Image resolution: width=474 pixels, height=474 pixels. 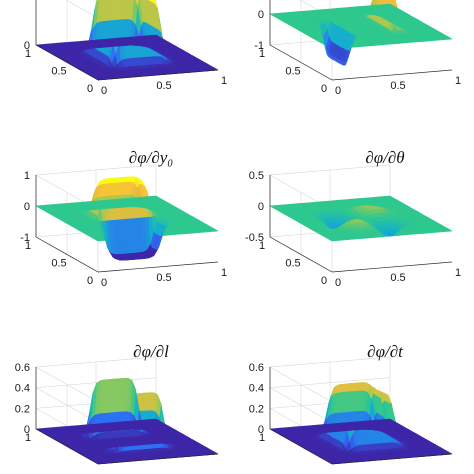 What do you see at coordinates (67, 62) in the screenshot?
I see `y-axis-line` at bounding box center [67, 62].